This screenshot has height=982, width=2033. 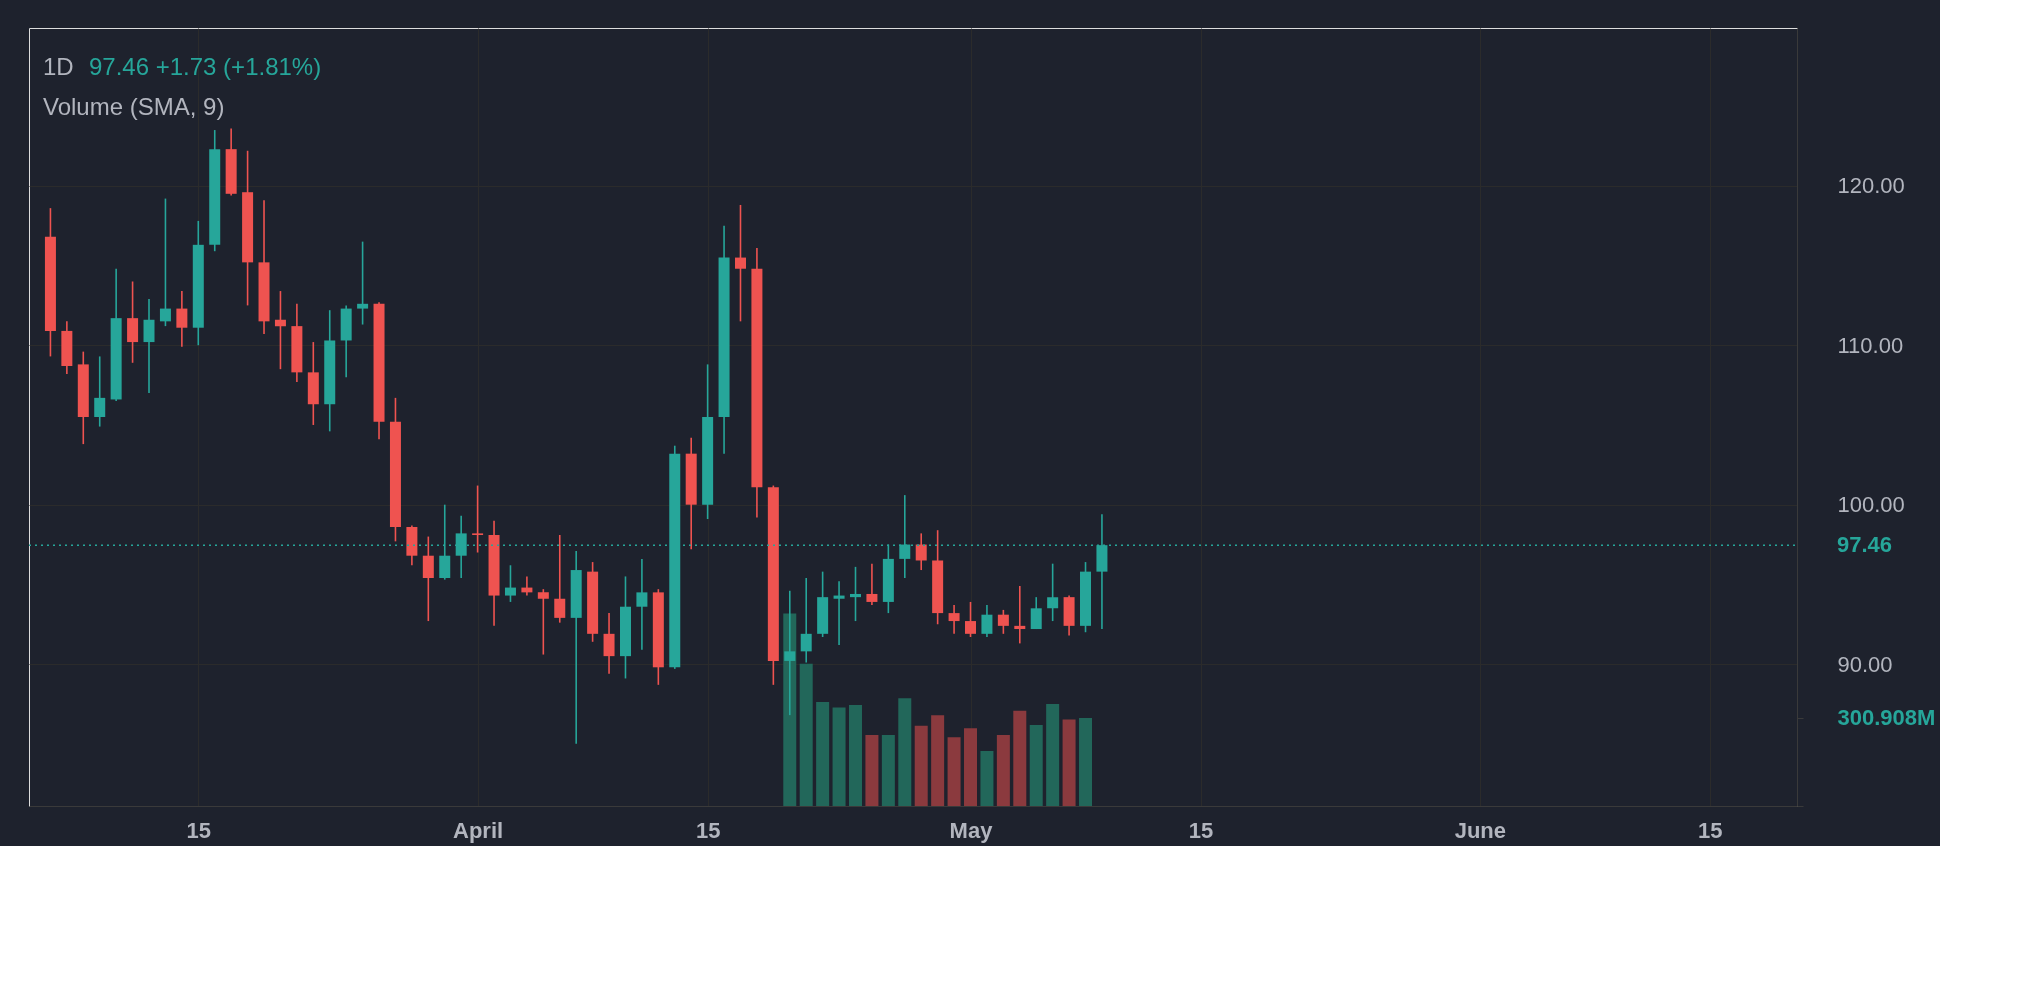 What do you see at coordinates (134, 106) in the screenshot?
I see `annotation: Volume (SMA, 9)` at bounding box center [134, 106].